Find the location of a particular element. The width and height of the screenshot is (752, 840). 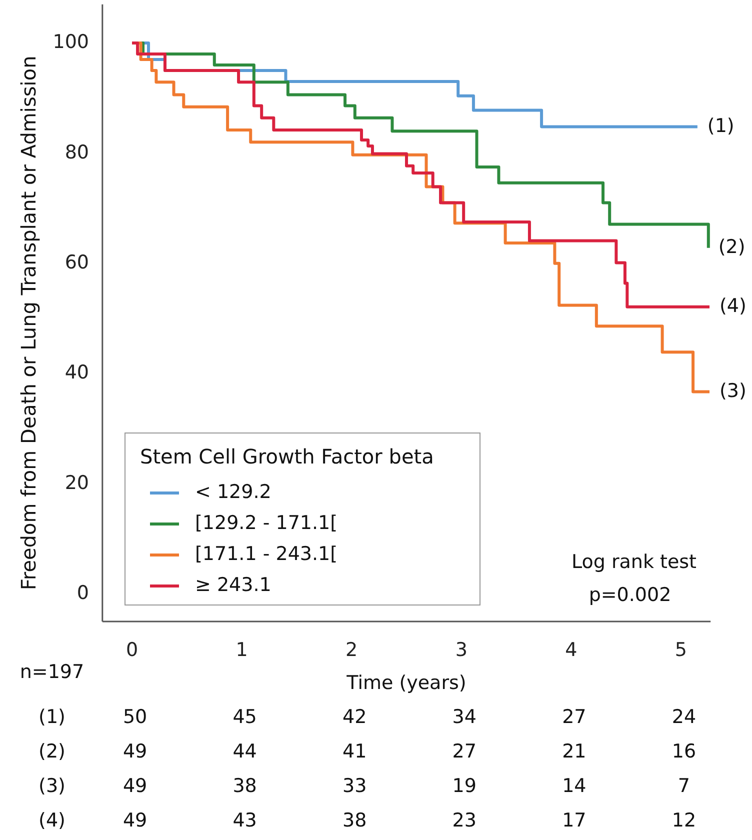

annotation: p=0.002 is located at coordinates (630, 595).